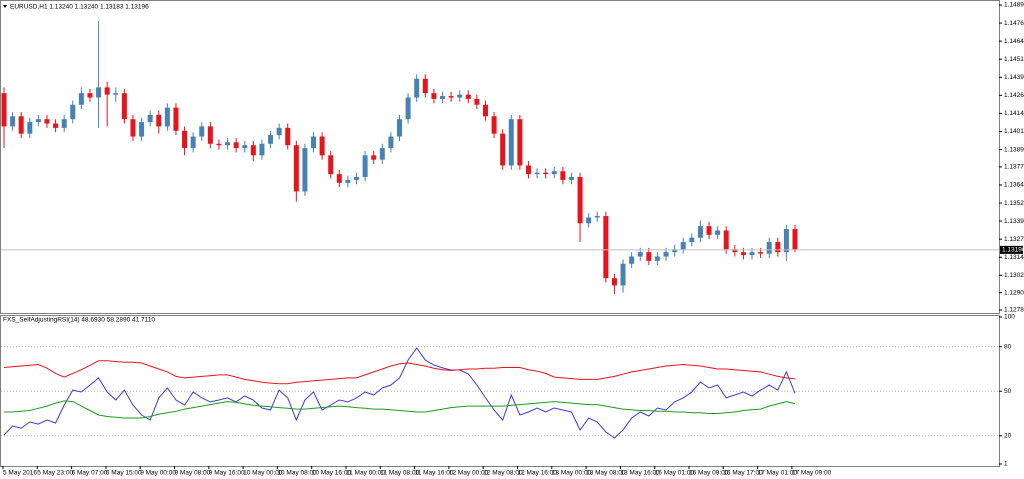 This screenshot has width=1024, height=479. What do you see at coordinates (1014, 203) in the screenshot?
I see `y-tick-label: 1.13520` at bounding box center [1014, 203].